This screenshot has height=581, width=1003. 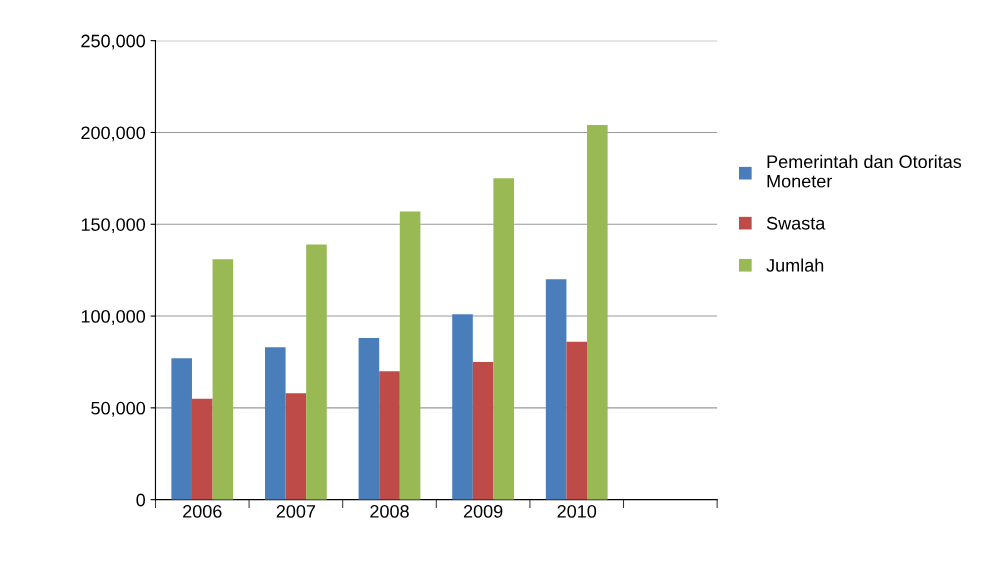 I want to click on legend-label: Jumlah, so click(x=795, y=265).